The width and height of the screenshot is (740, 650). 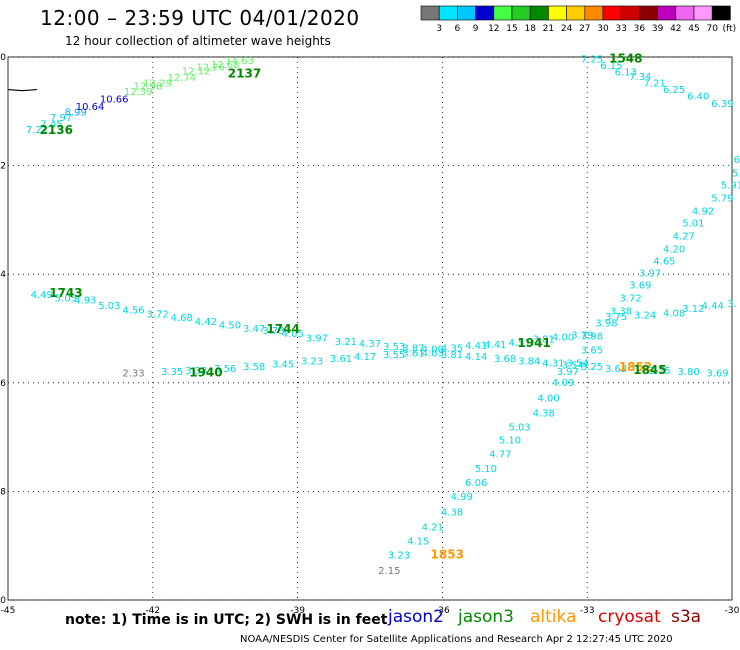 What do you see at coordinates (505, 359) in the screenshot?
I see `wave-height-label: 3.68` at bounding box center [505, 359].